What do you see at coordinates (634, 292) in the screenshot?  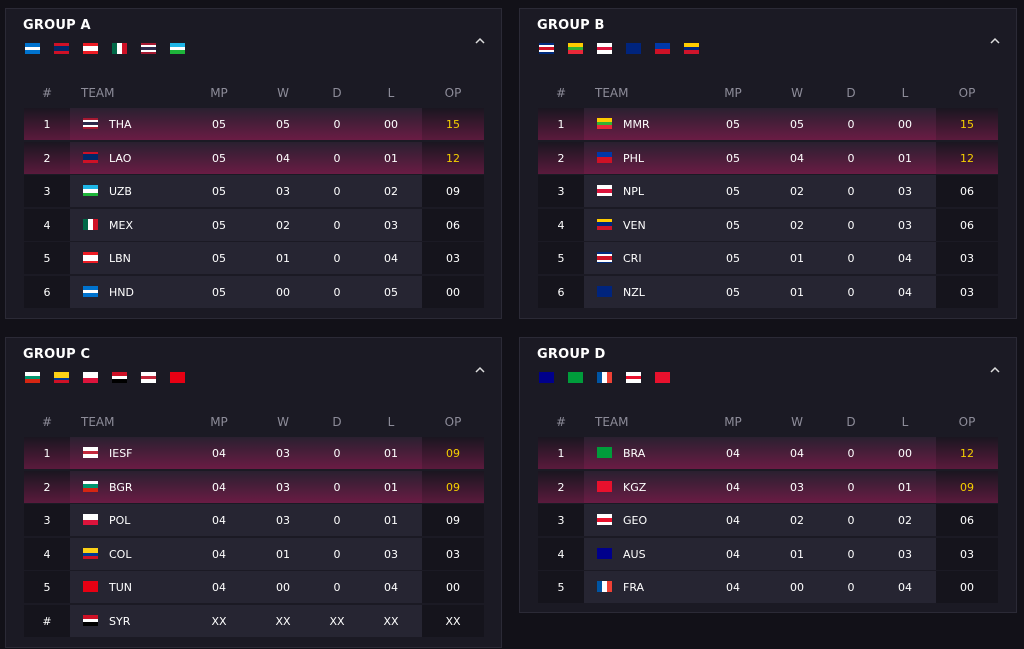 I see `team-name: NZL` at bounding box center [634, 292].